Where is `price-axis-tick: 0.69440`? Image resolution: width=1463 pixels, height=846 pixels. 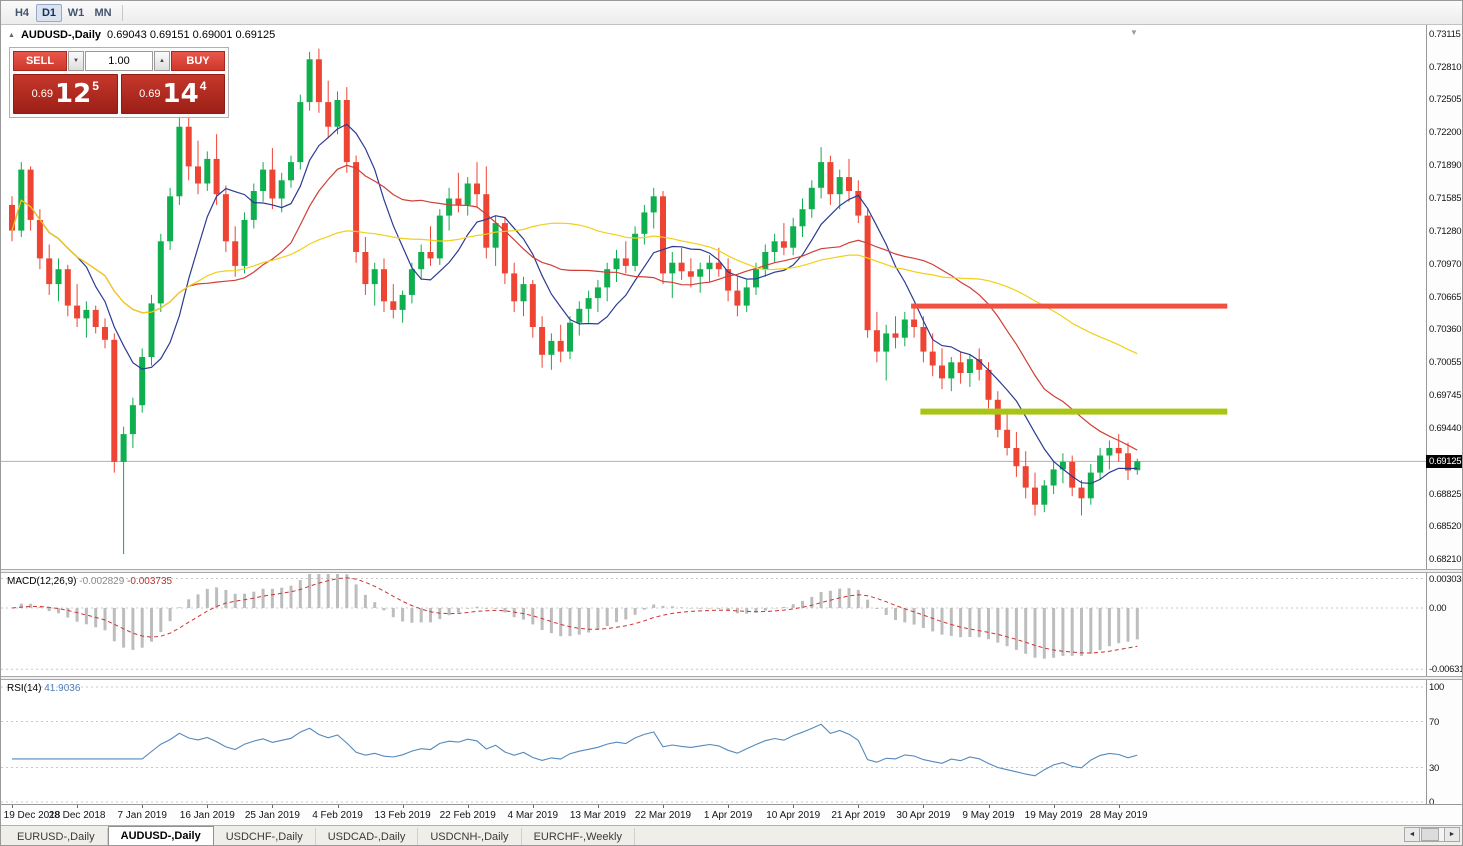 price-axis-tick: 0.69440 is located at coordinates (1445, 428).